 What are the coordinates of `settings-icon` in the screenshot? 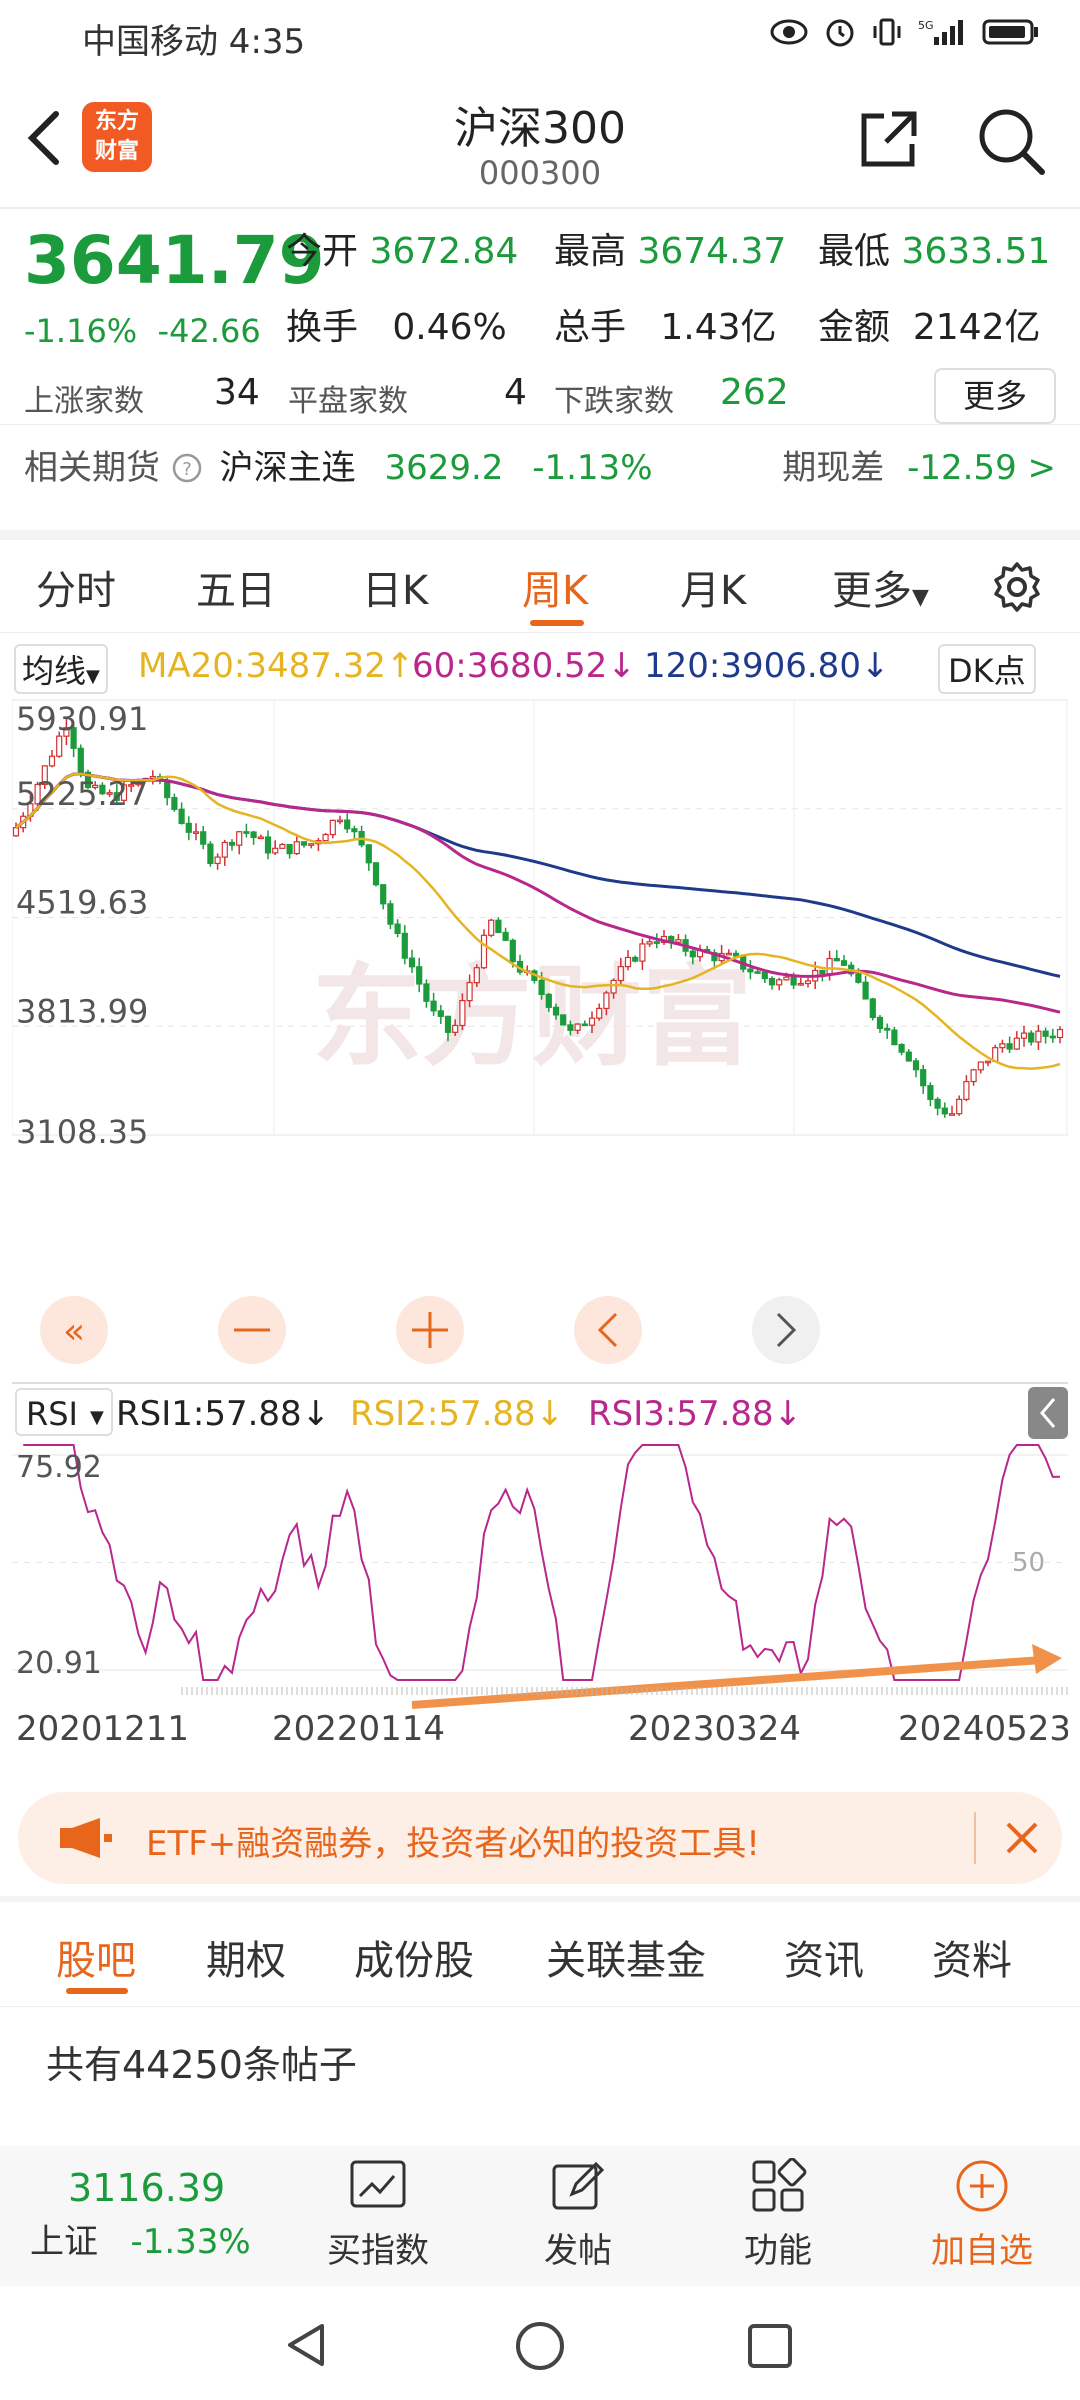 It's located at (1017, 587).